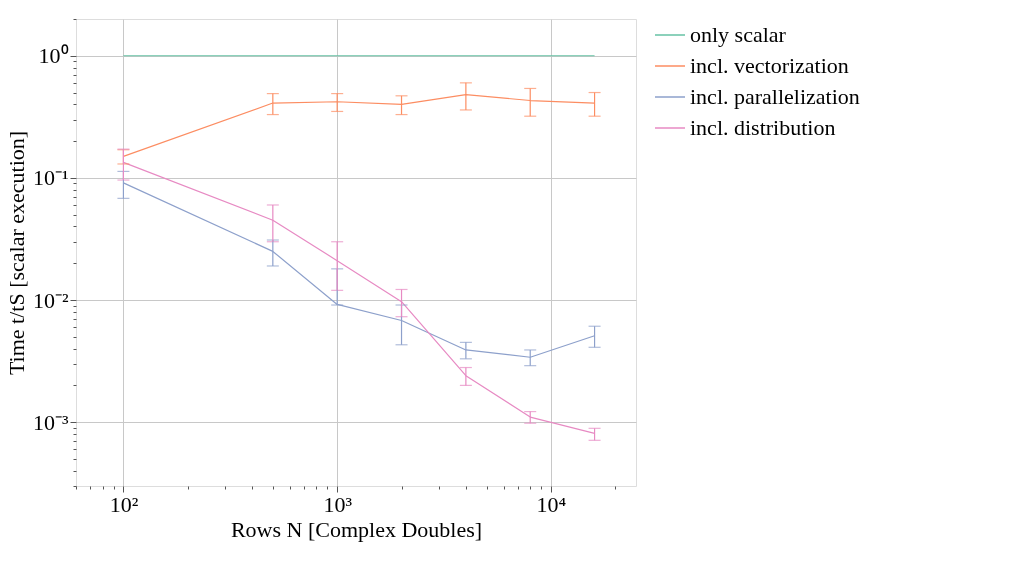 This screenshot has width=1027, height=568. What do you see at coordinates (551, 504) in the screenshot?
I see `x-tick-label: 10⁴` at bounding box center [551, 504].